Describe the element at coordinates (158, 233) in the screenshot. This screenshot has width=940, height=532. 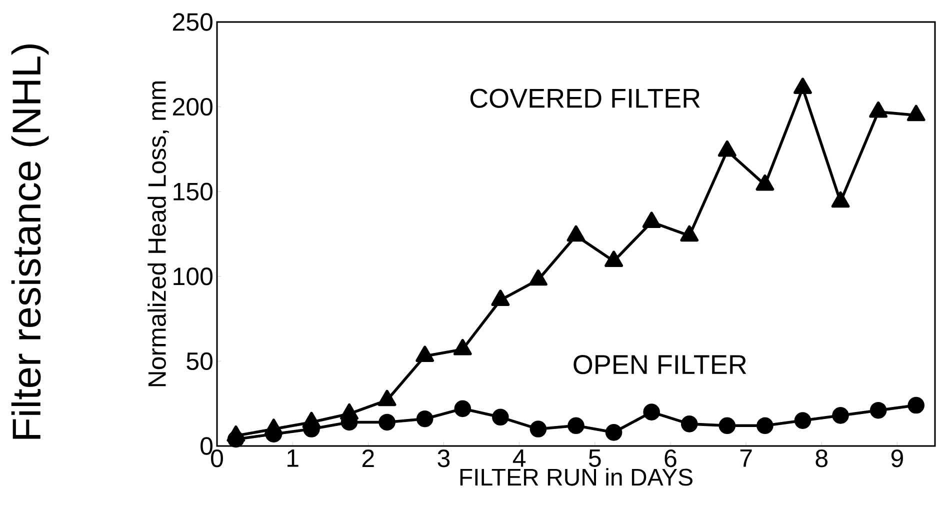
I see `y-axis-title: Normalized Head Loss, mm` at that location.